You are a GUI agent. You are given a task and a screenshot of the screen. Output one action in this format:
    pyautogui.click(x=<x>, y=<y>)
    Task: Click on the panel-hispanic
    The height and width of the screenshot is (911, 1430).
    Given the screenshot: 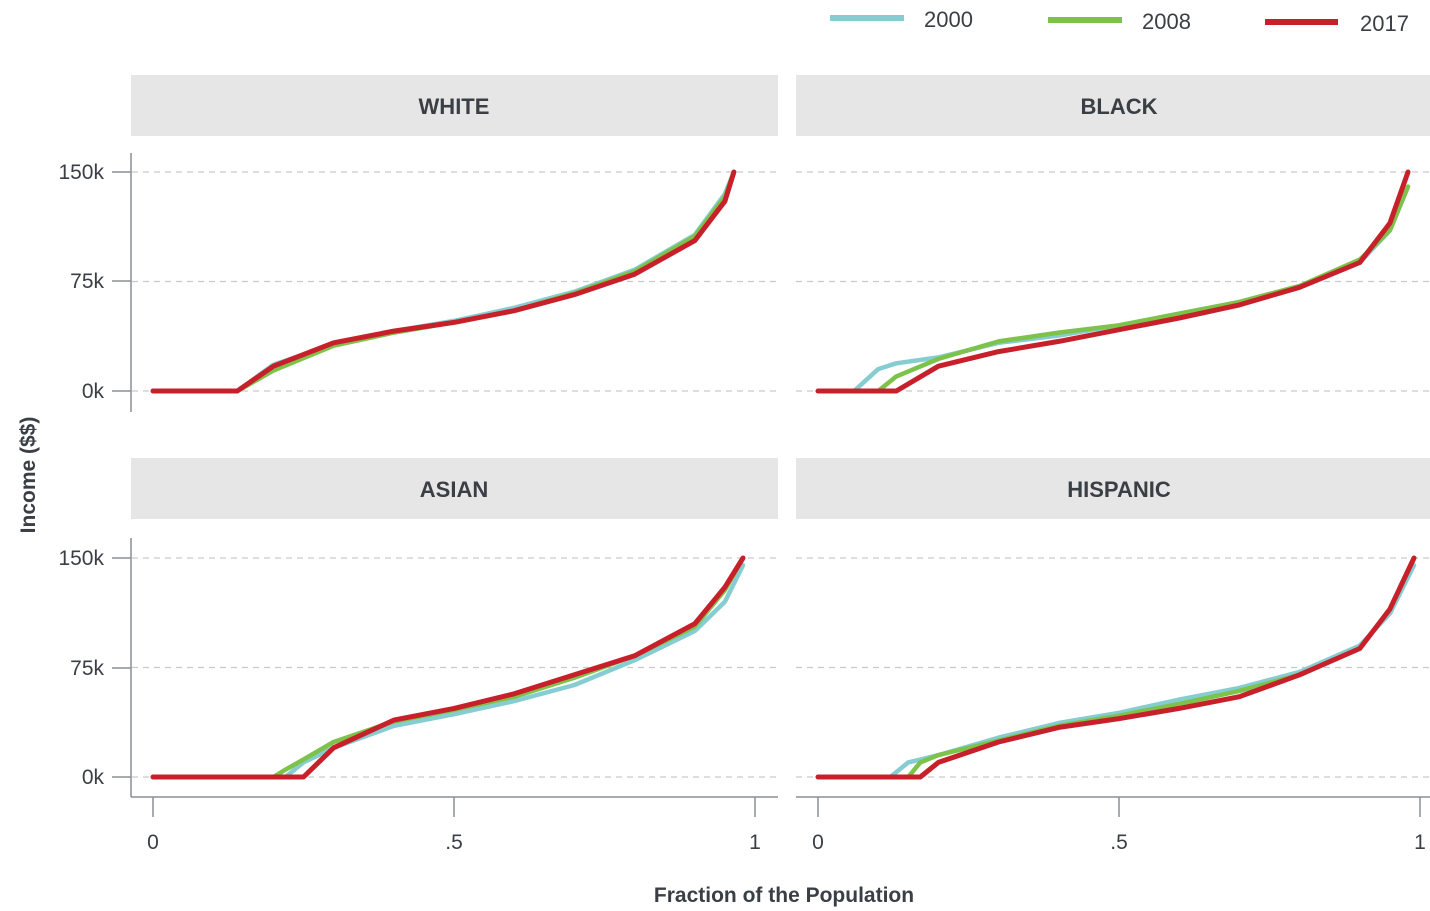 What is the action you would take?
    pyautogui.click(x=1116, y=667)
    